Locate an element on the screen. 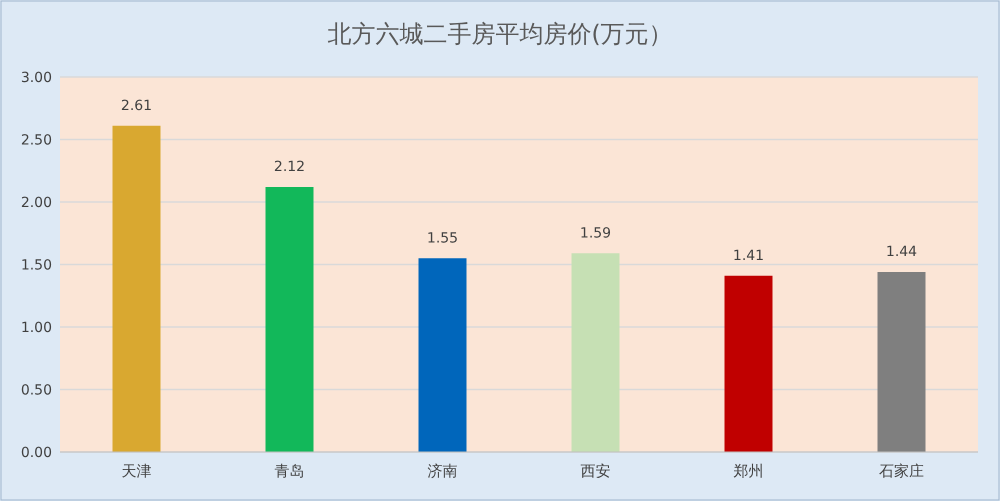  data-label: 2.12 is located at coordinates (290, 167).